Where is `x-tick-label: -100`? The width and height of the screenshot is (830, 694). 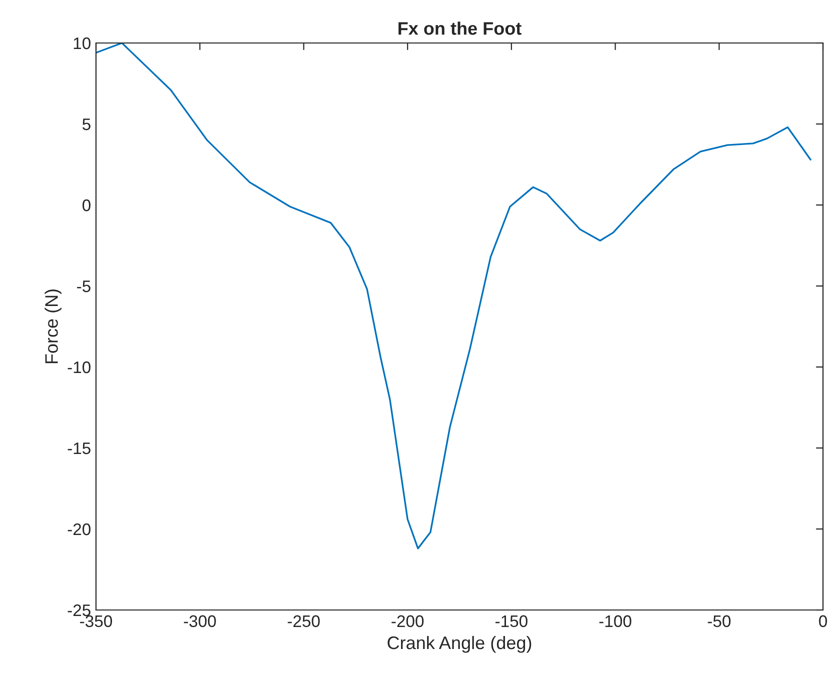 x-tick-label: -100 is located at coordinates (615, 621).